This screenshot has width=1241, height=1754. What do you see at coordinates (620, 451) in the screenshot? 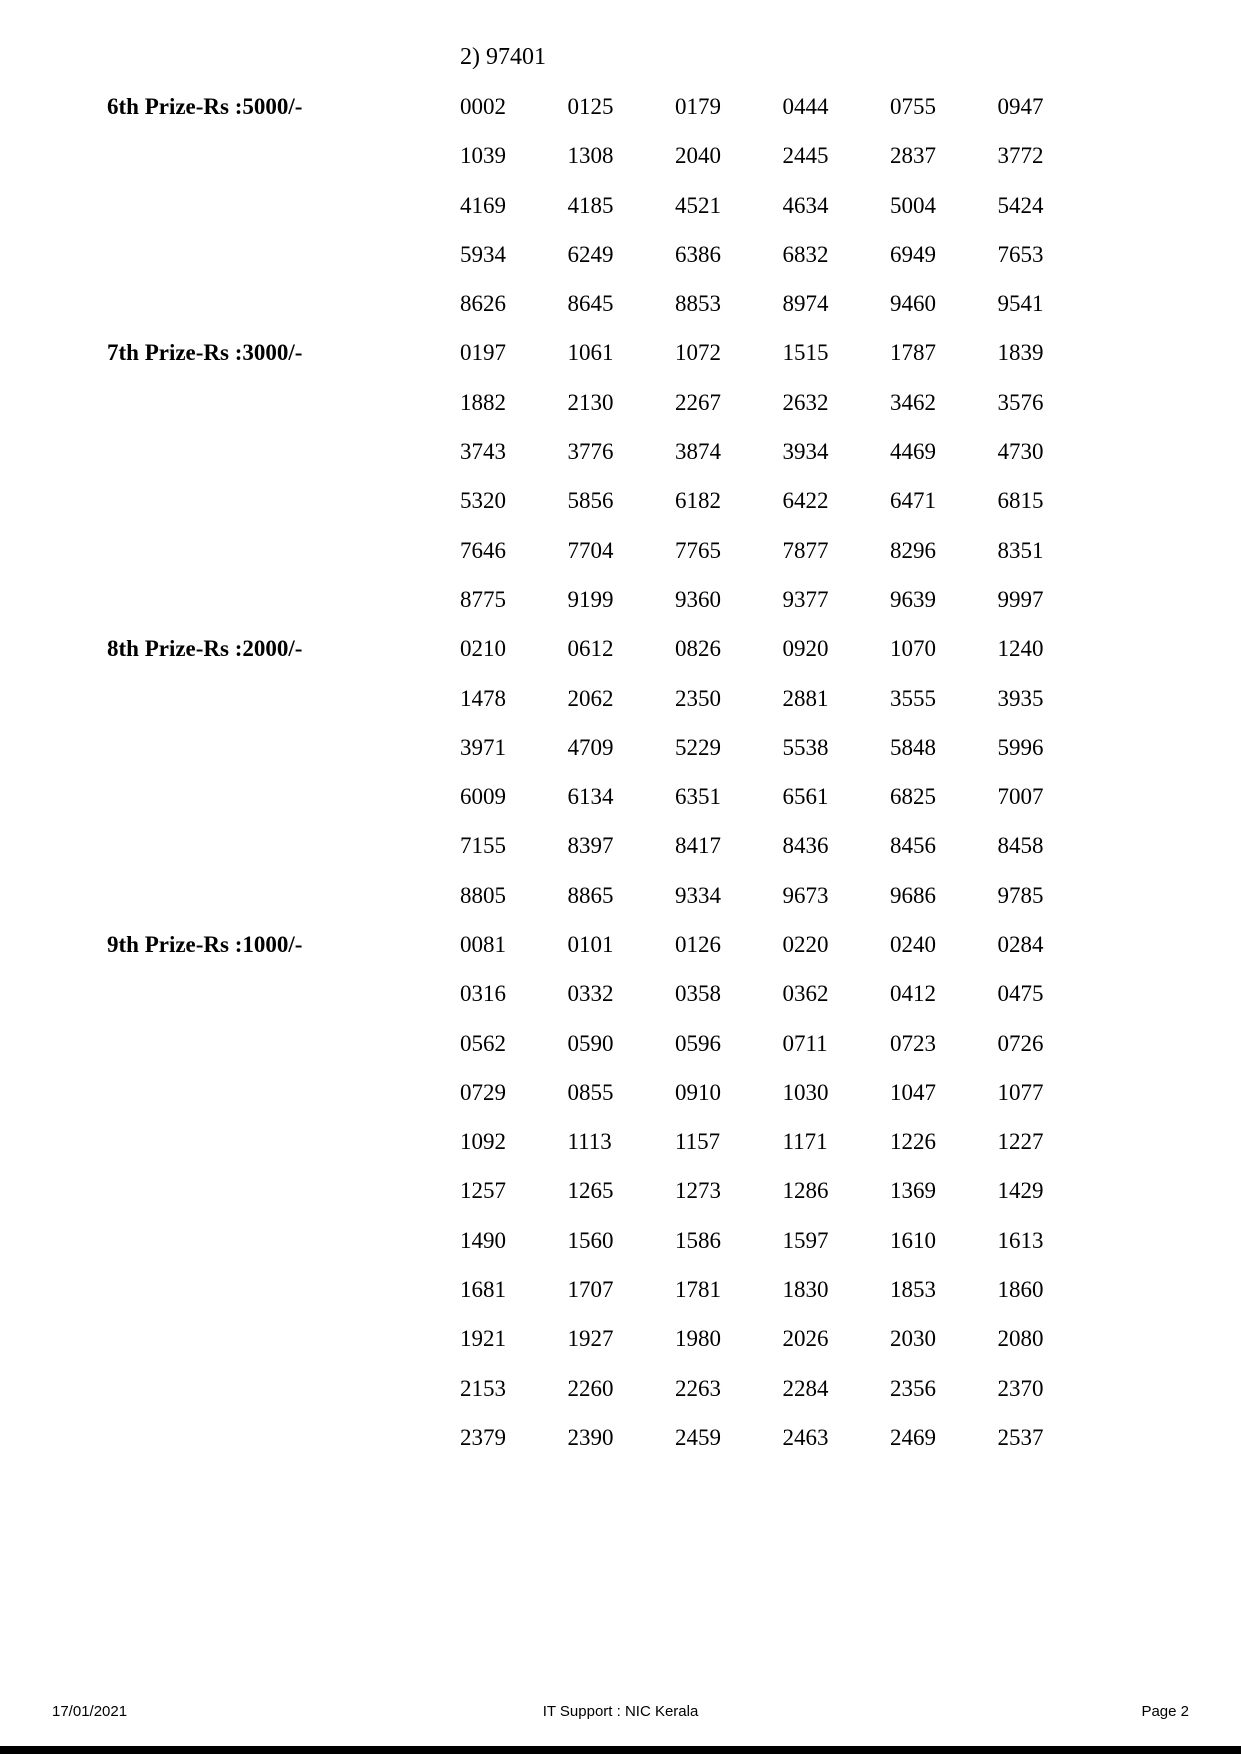
I see `prize-row: 3743 3776 3874 3934 4469 4730` at bounding box center [620, 451].